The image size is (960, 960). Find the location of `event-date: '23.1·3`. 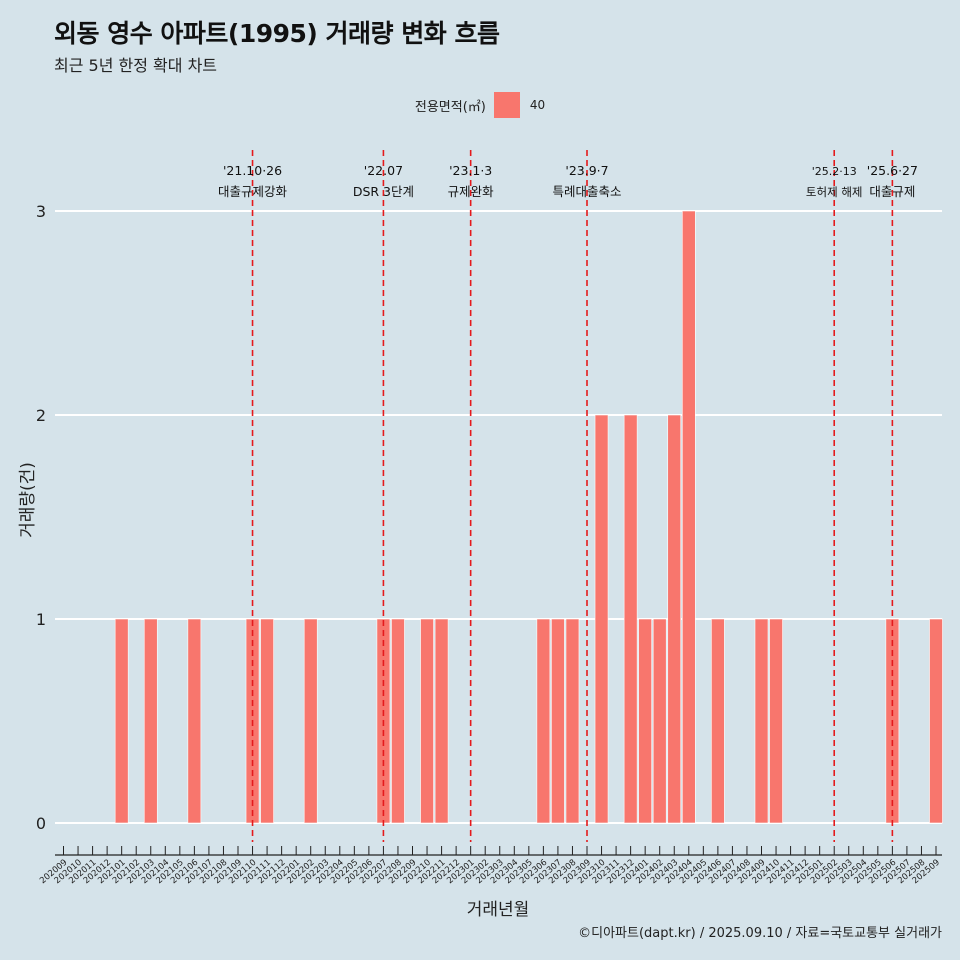

event-date: '23.1·3 is located at coordinates (470, 170).